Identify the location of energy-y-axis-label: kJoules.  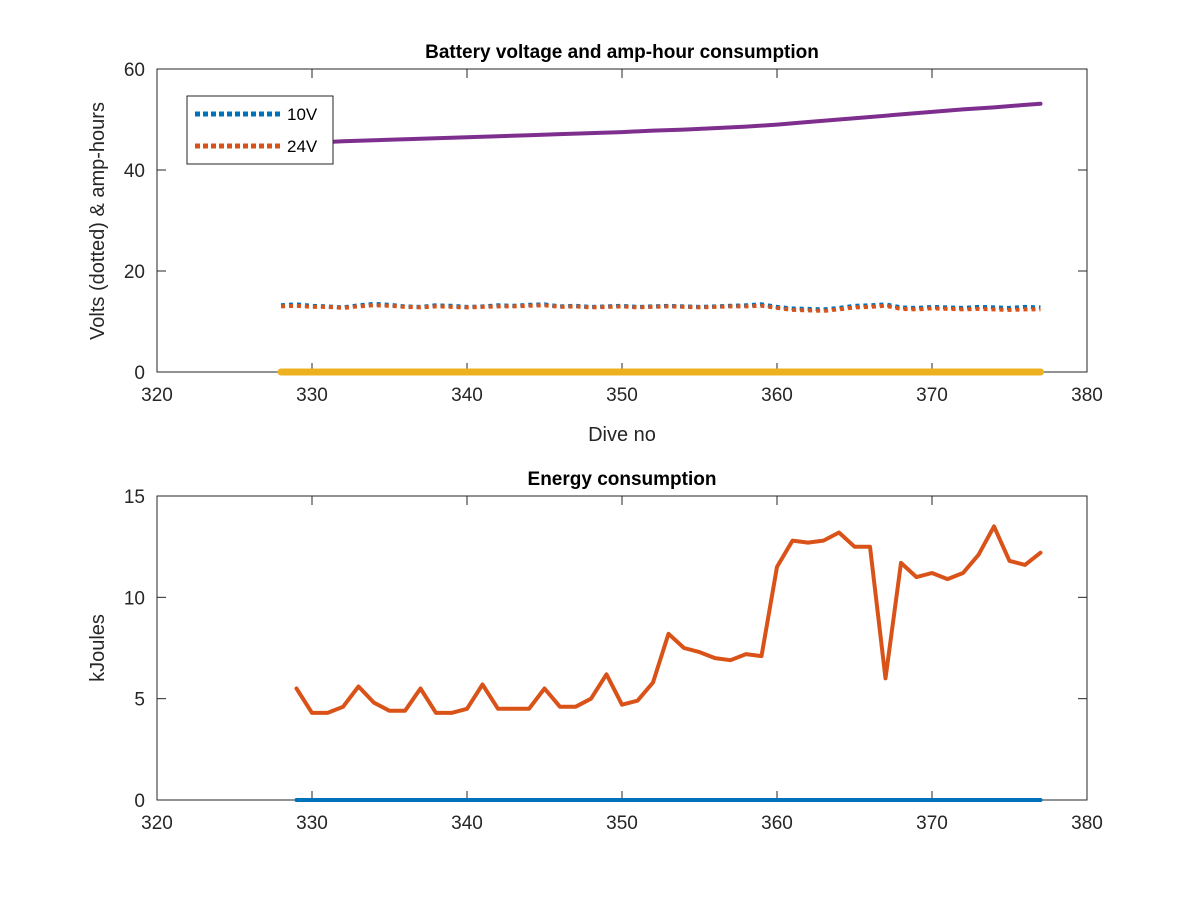
(98, 648).